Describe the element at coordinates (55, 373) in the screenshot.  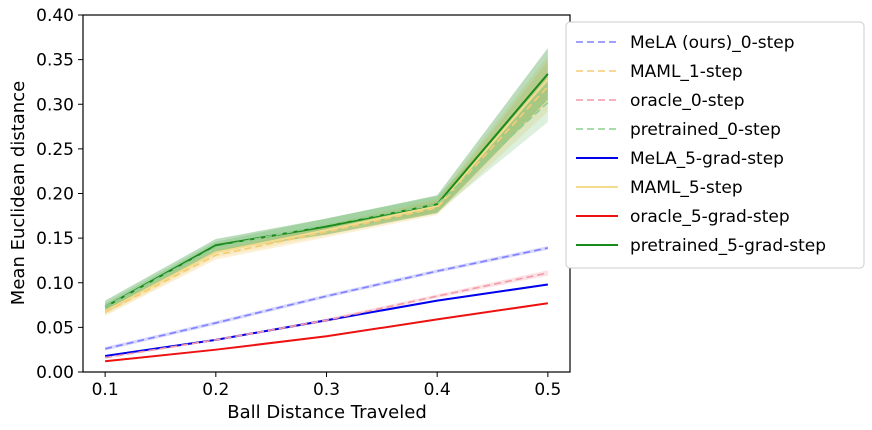
I see `y-tick-label: 0.00` at that location.